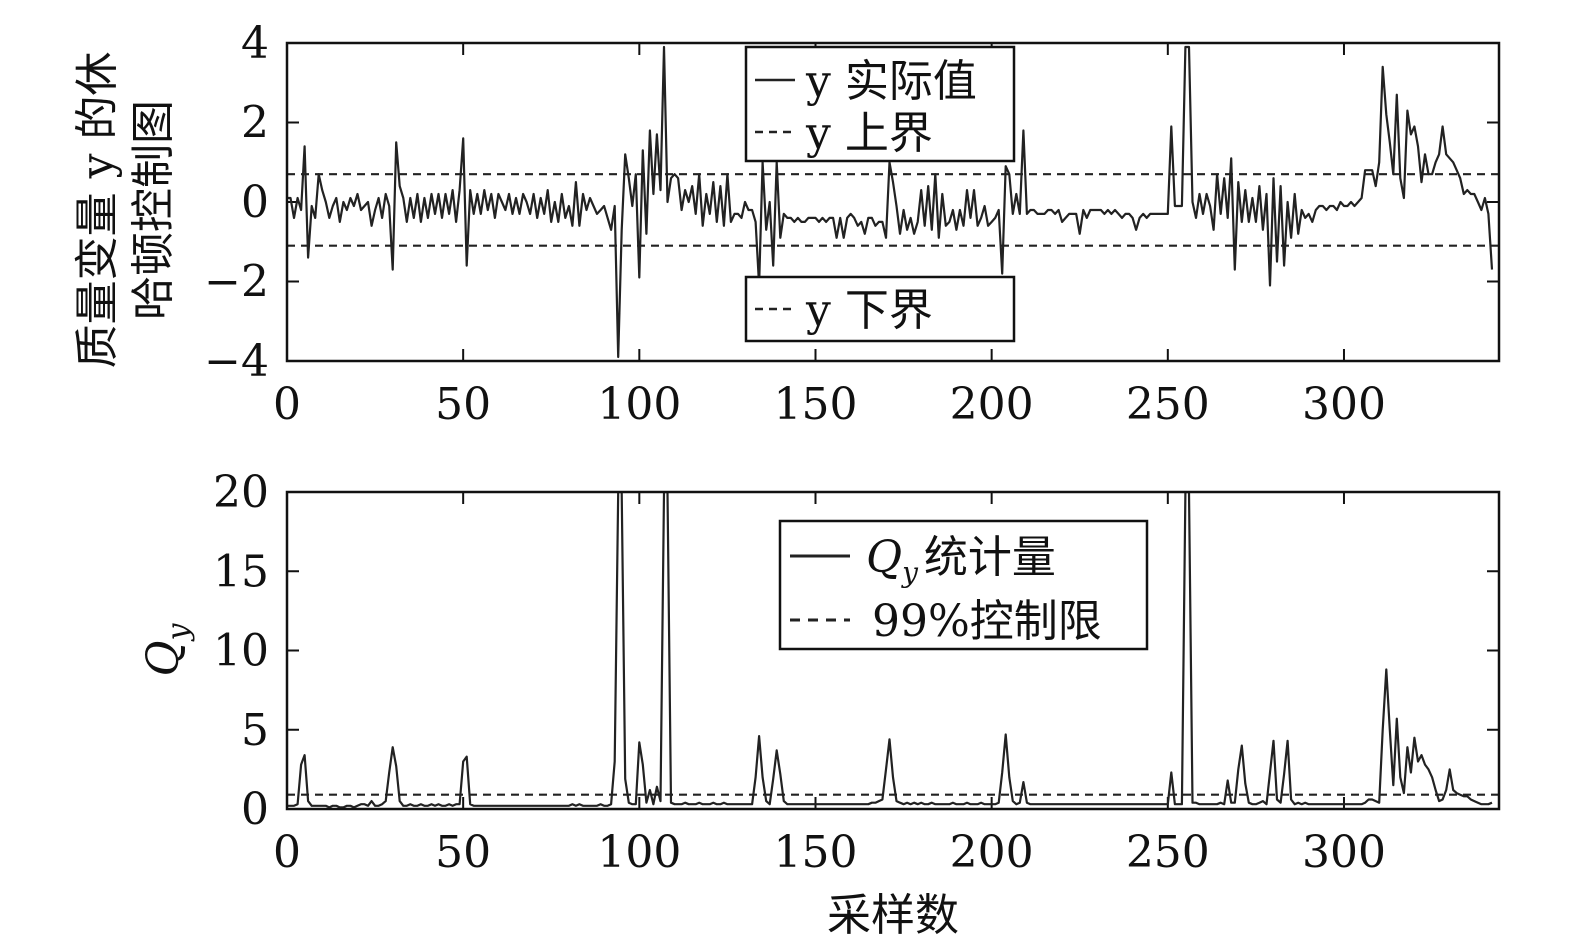  Describe the element at coordinates (153, 210) in the screenshot. I see `top-y-axis-label-line2: 哈顿控制图` at that location.